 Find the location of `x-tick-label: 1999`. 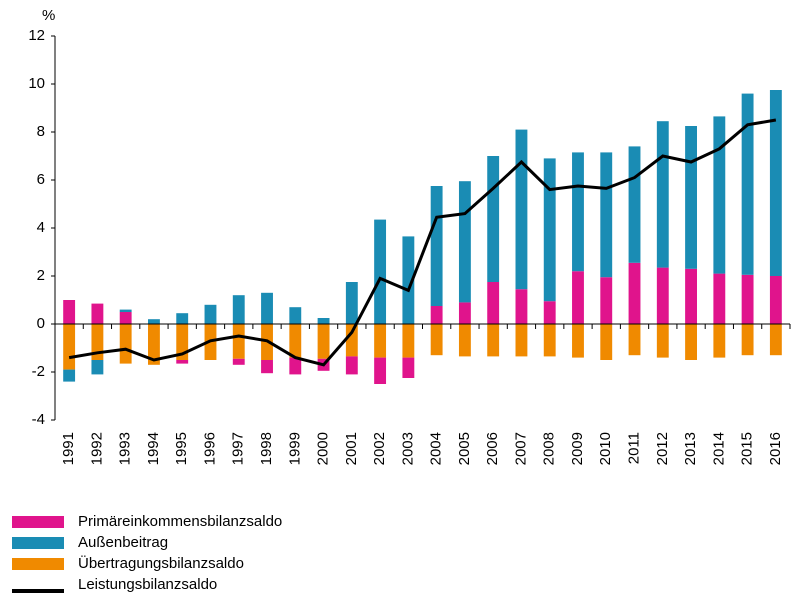

x-tick-label: 1999 is located at coordinates (294, 448).